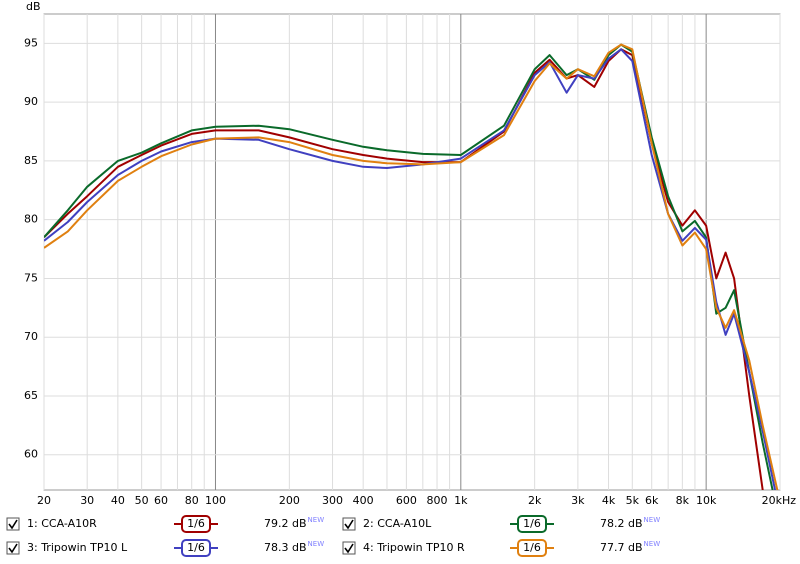  I want to click on x-tick-label: 100, so click(215, 500).